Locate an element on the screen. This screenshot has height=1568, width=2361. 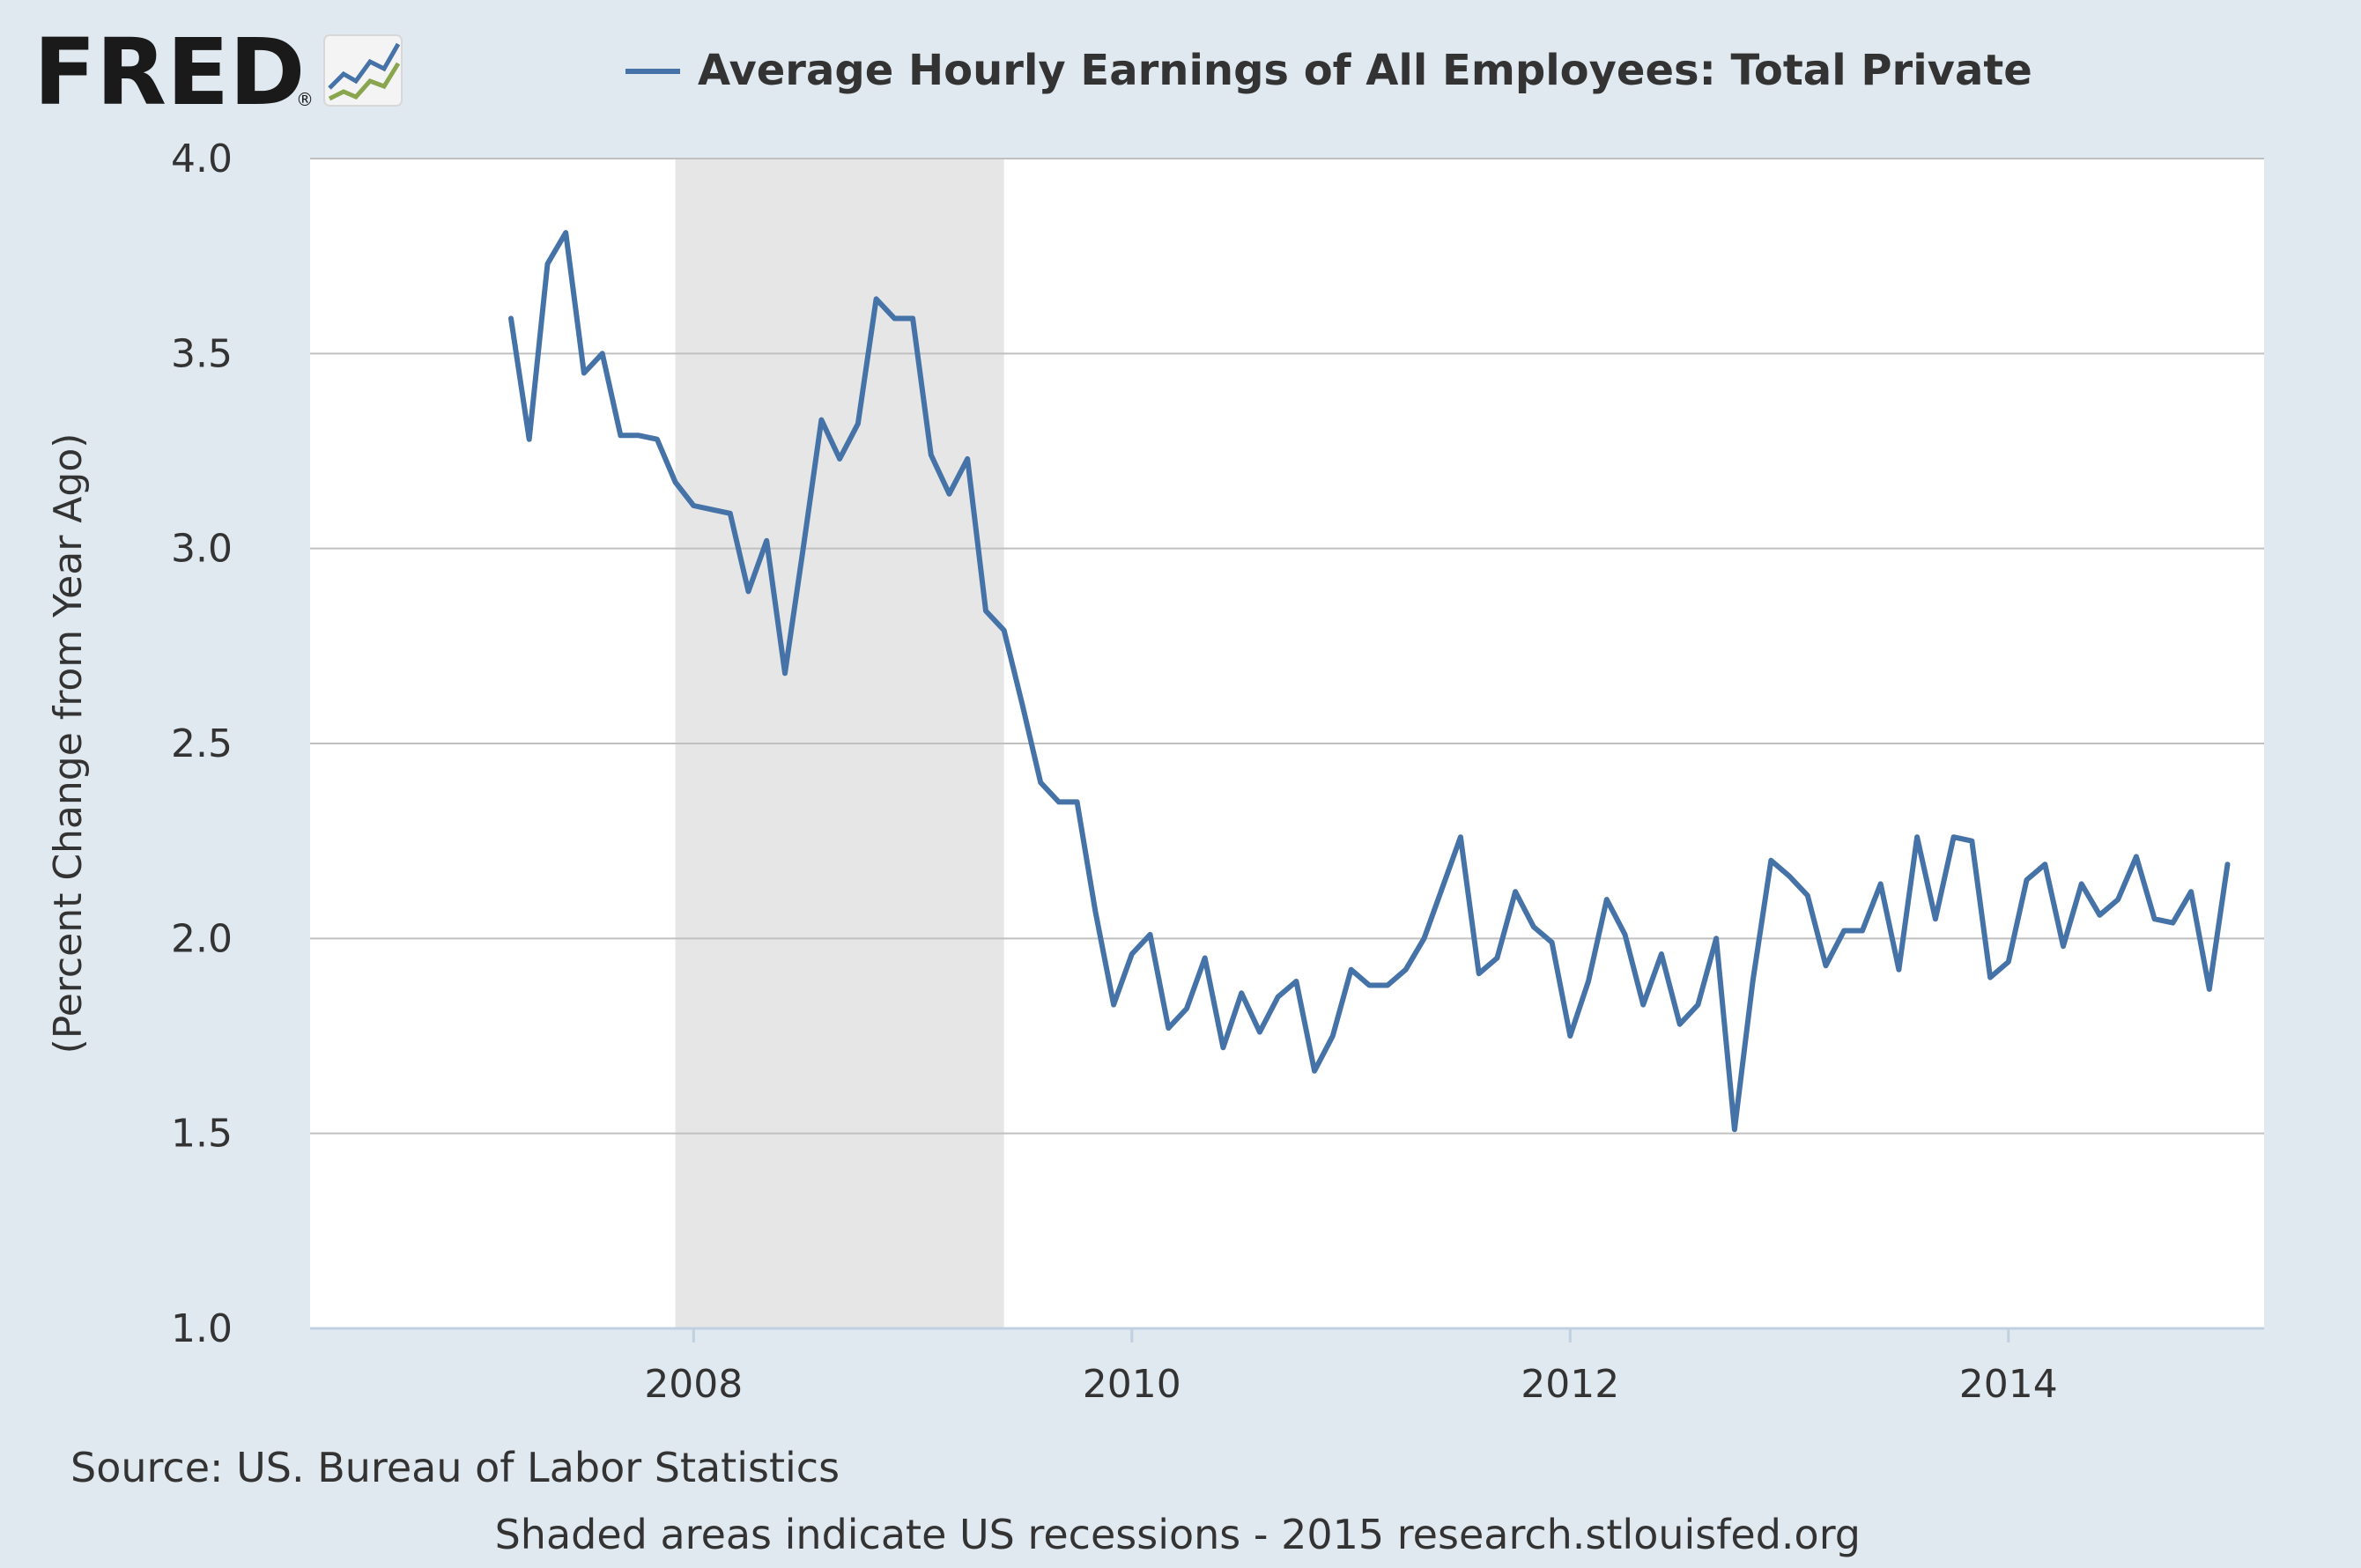
x-axis-ticks: 2008 2010 2012 2014 is located at coordinates (1351, 1367).